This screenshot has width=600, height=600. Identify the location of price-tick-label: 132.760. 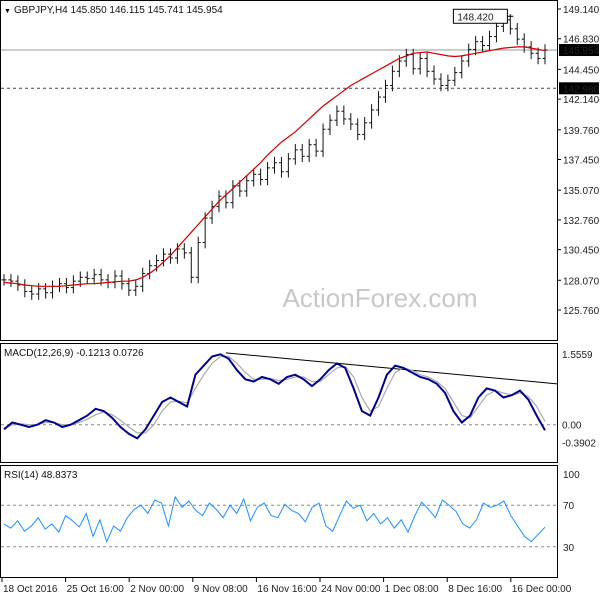
(581, 221).